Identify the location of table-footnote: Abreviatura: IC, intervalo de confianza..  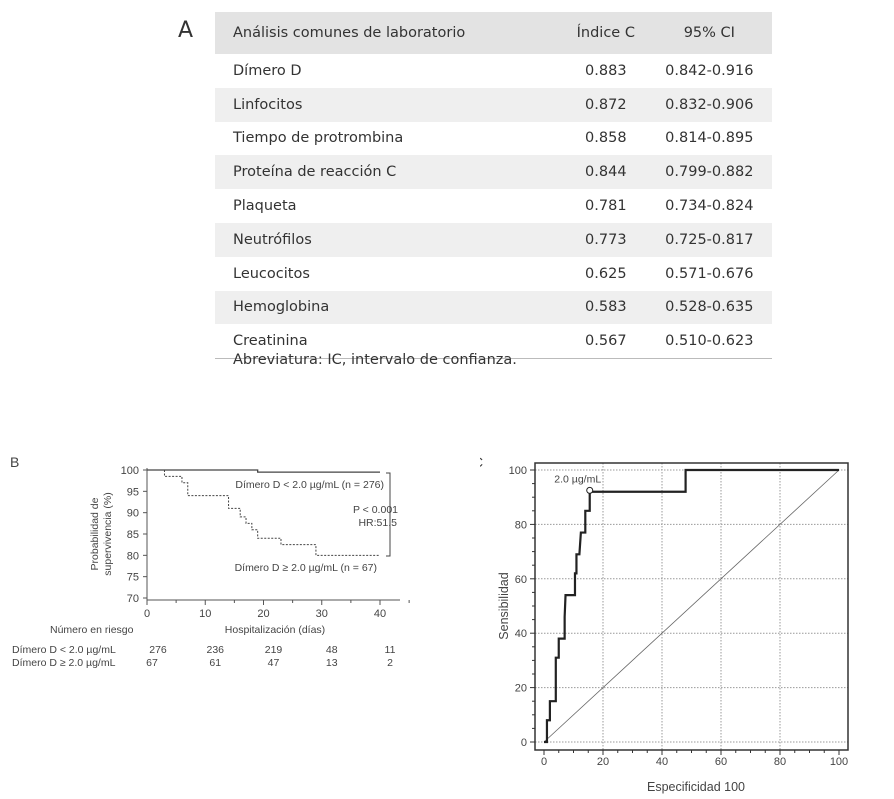
(375, 360).